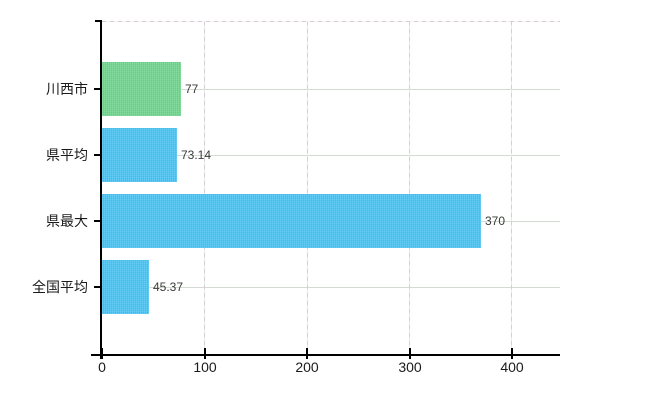 The width and height of the screenshot is (650, 400). Describe the element at coordinates (196, 155) in the screenshot. I see `bar-value-label: 73.14` at that location.